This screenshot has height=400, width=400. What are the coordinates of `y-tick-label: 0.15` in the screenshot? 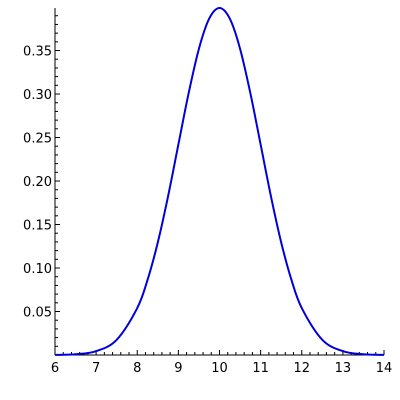 It's located at (37, 226).